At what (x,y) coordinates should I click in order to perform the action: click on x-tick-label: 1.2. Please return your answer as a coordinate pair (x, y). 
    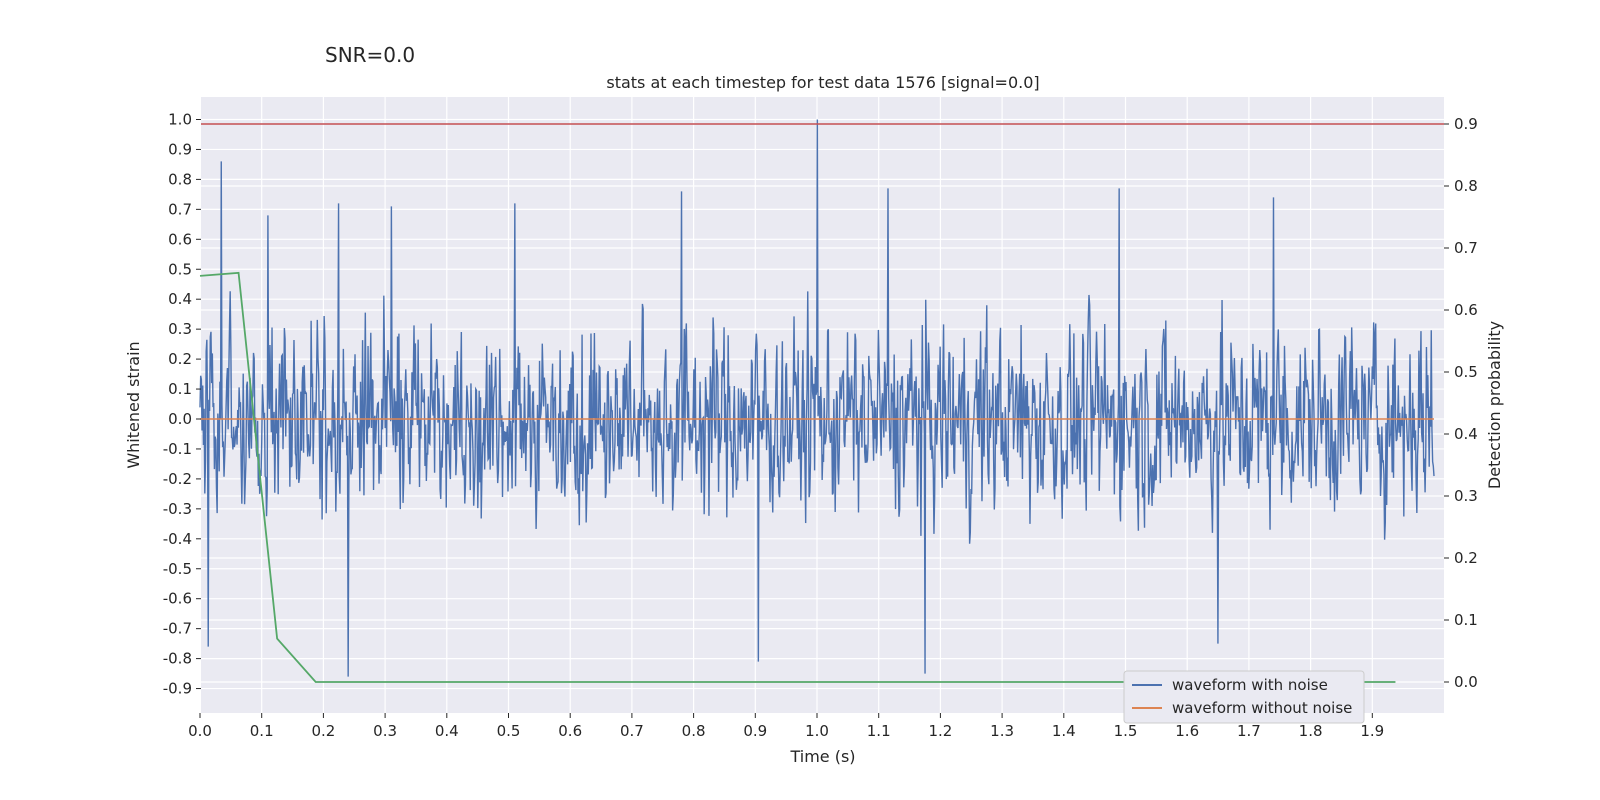
    Looking at the image, I should click on (940, 731).